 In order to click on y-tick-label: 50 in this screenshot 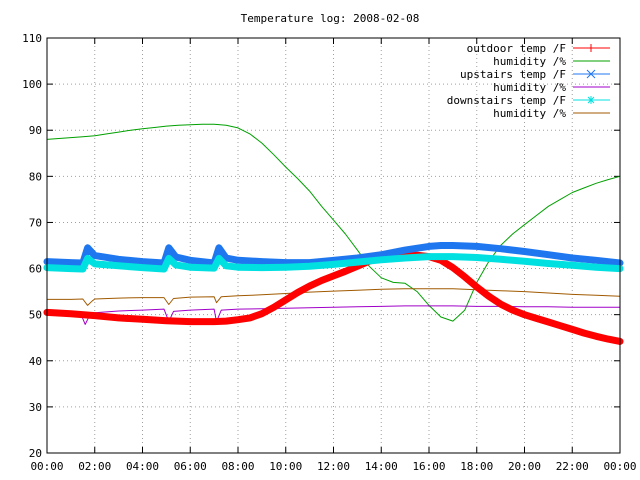, I will do `click(35, 315)`.